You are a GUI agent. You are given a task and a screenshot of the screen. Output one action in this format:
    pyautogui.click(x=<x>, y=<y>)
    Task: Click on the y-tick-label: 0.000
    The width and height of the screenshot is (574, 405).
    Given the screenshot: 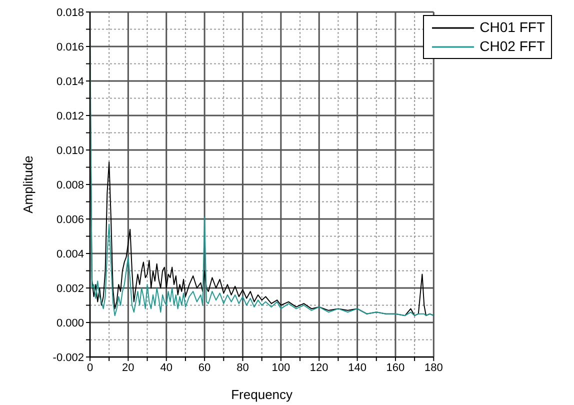 What is the action you would take?
    pyautogui.click(x=70, y=323)
    